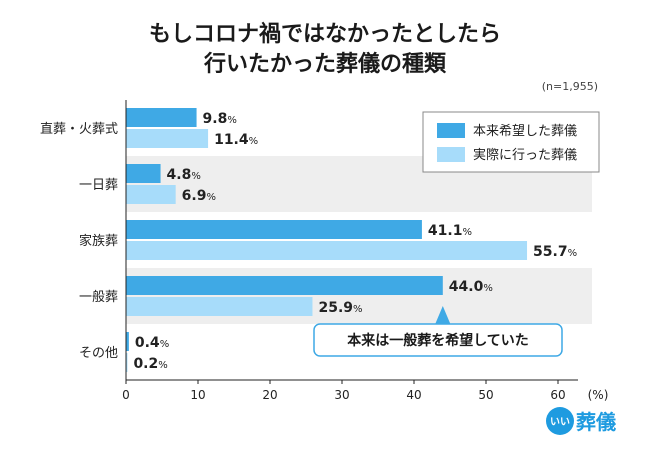 The width and height of the screenshot is (650, 459). Describe the element at coordinates (147, 343) in the screenshot. I see `value-number: 0.4` at that location.